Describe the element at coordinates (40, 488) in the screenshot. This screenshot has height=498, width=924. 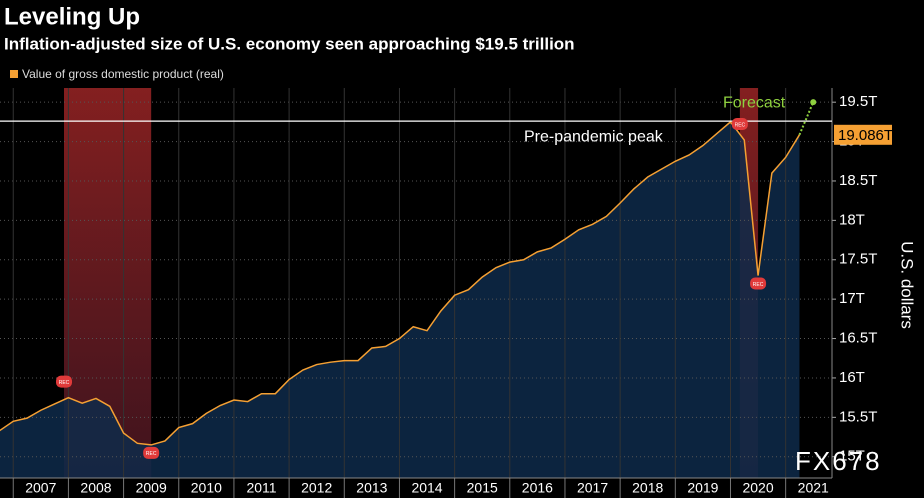
I see `x-tick-label: 2007` at that location.